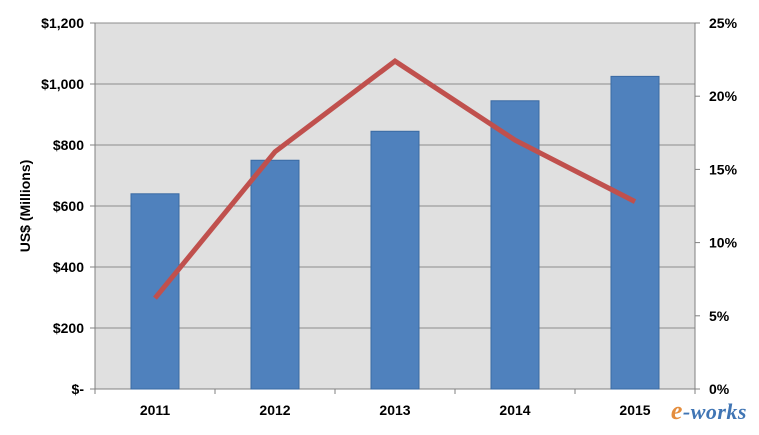  I want to click on y-tick-label: $800, so click(68, 145).